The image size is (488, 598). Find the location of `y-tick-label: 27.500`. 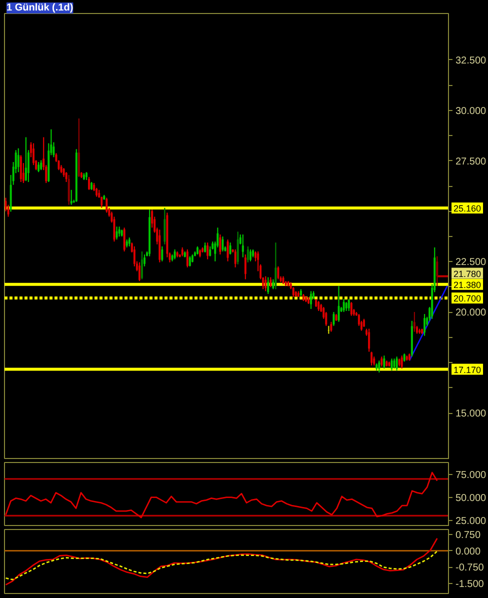

y-tick-label: 27.500 is located at coordinates (471, 162).